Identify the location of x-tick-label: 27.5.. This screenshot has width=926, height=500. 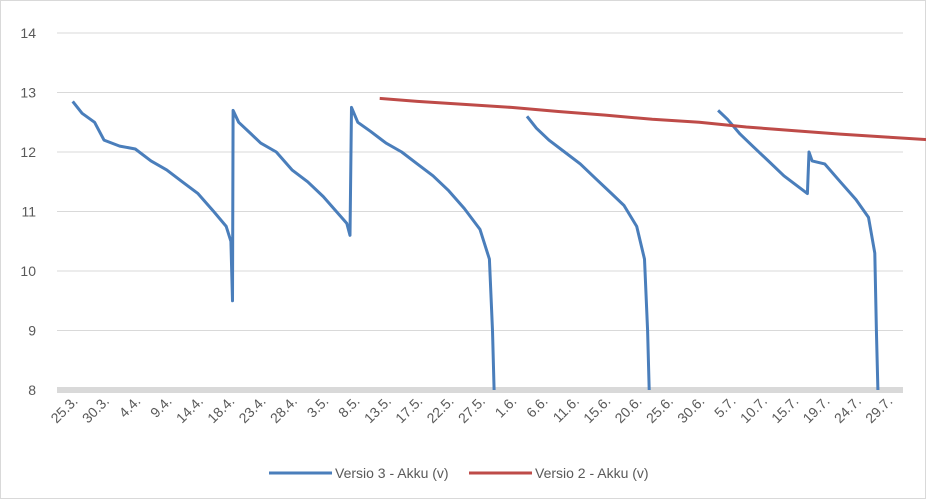
(471, 409).